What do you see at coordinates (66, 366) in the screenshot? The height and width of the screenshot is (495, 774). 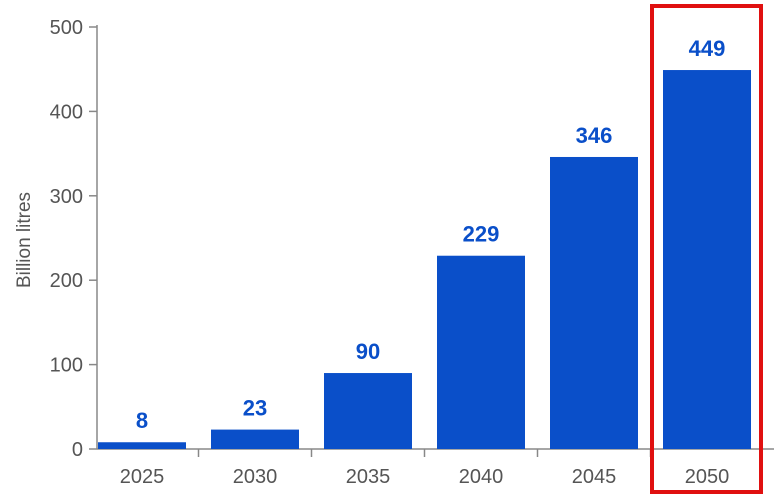 I see `y-tick-label: 100` at bounding box center [66, 366].